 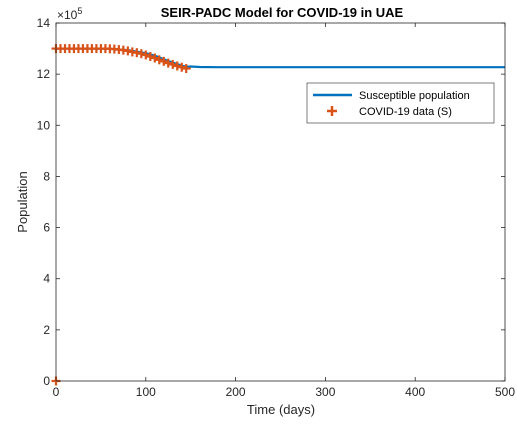 What do you see at coordinates (44, 74) in the screenshot?
I see `y-tick-label: 12` at bounding box center [44, 74].